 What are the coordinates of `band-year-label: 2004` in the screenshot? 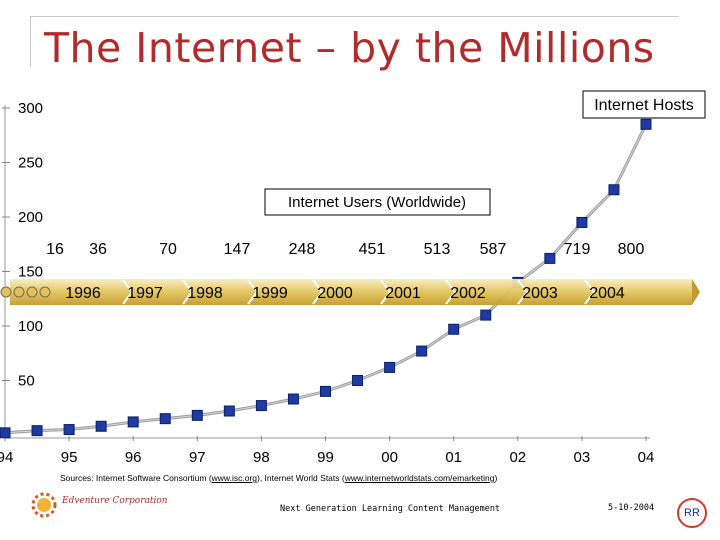 It's located at (607, 293).